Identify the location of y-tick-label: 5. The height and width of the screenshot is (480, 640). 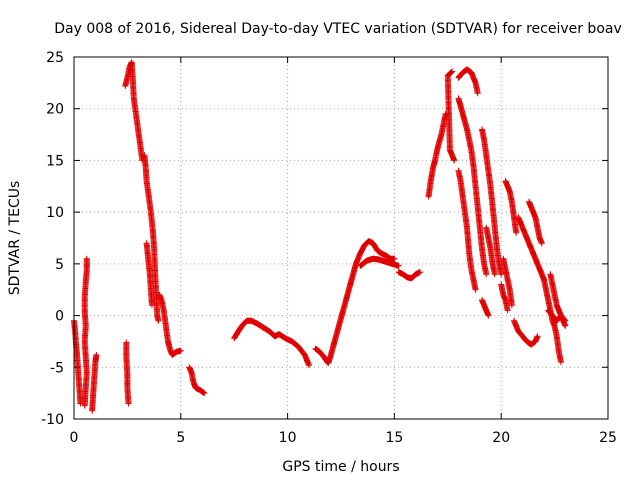
(59, 265).